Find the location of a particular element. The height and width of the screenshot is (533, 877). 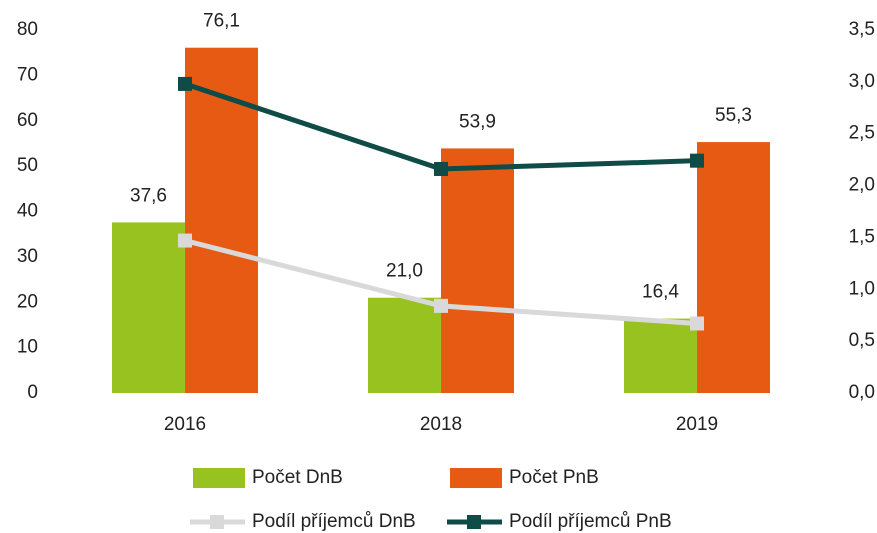

y-tick-label: 10 is located at coordinates (27, 347).